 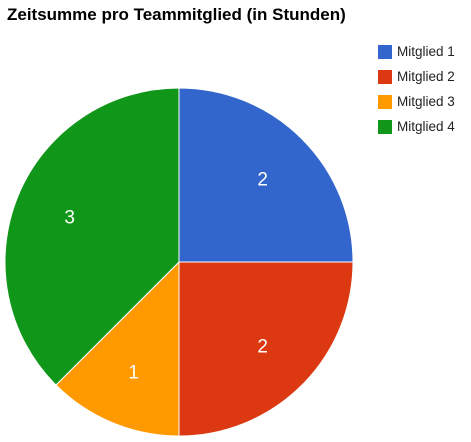 I want to click on legend-item-mitglied-1: Mitglied 1, so click(x=416, y=51).